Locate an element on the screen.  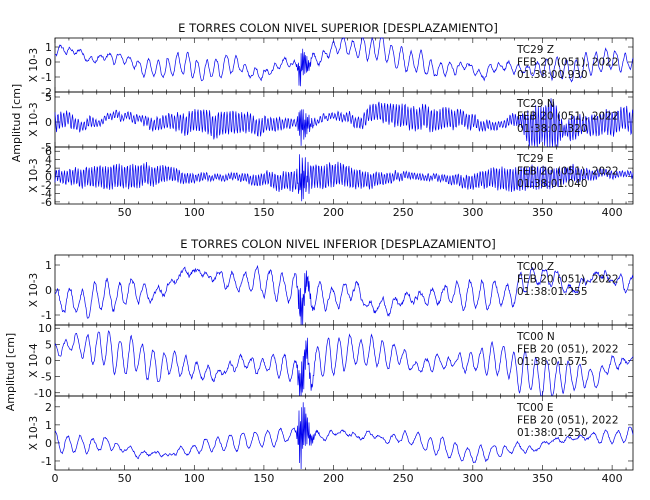
trace-tc00-n is located at coordinates (344, 363).